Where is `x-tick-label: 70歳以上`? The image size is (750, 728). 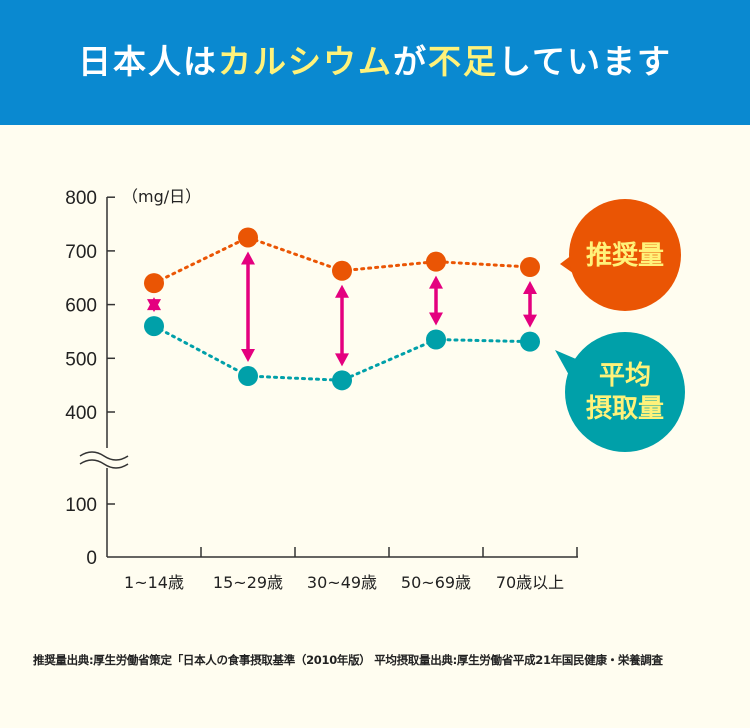 x-tick-label: 70歳以上 is located at coordinates (530, 582).